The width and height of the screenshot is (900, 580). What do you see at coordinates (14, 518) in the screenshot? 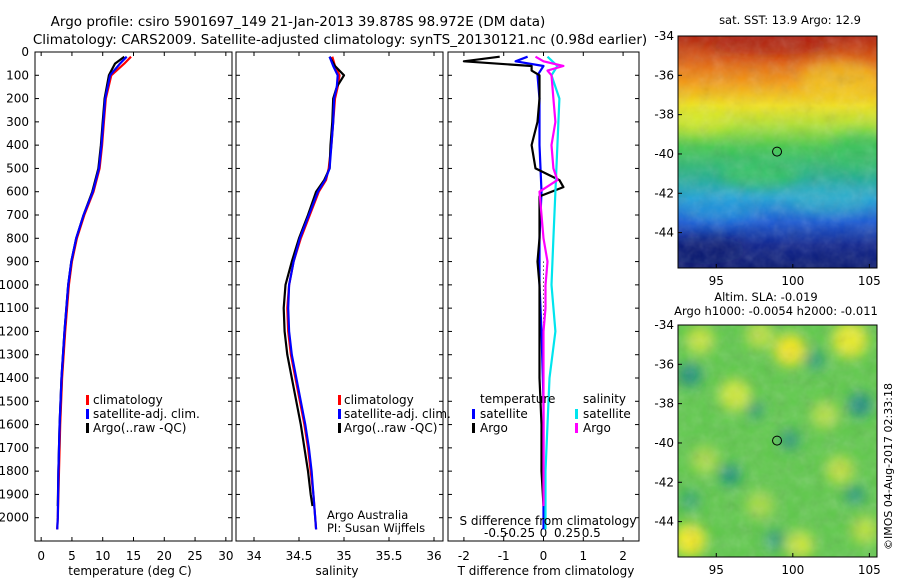
I see `depth-tick-label: 2000` at bounding box center [14, 518].